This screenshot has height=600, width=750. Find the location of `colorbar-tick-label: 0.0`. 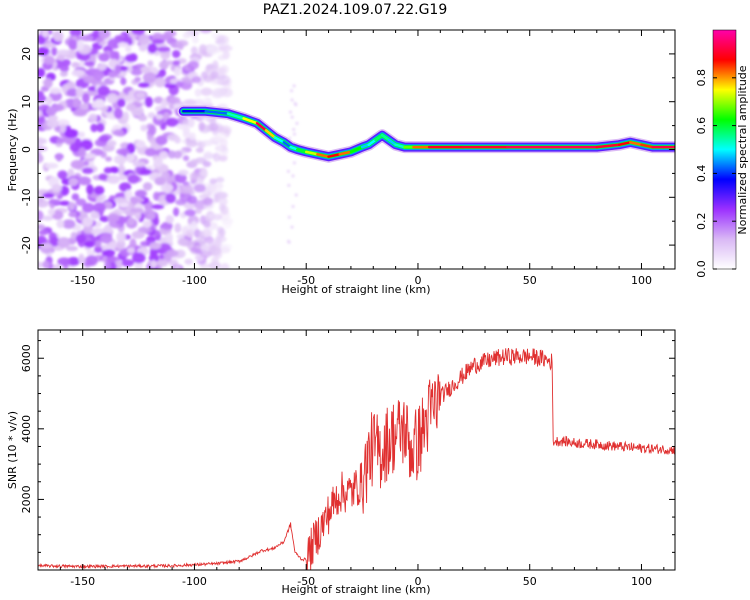

colorbar-tick-label: 0.0 is located at coordinates (701, 269).